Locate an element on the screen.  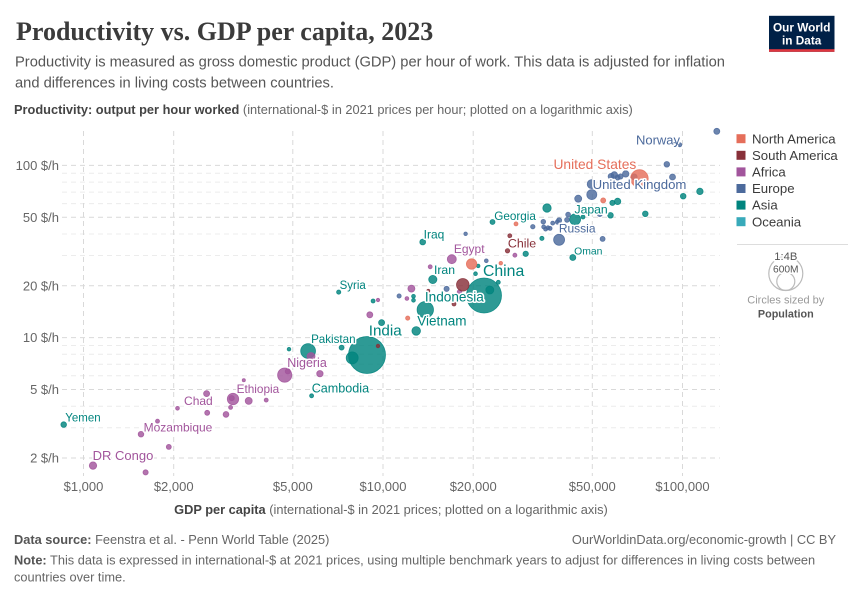
svg-text: Russia is located at coordinates (577, 228).